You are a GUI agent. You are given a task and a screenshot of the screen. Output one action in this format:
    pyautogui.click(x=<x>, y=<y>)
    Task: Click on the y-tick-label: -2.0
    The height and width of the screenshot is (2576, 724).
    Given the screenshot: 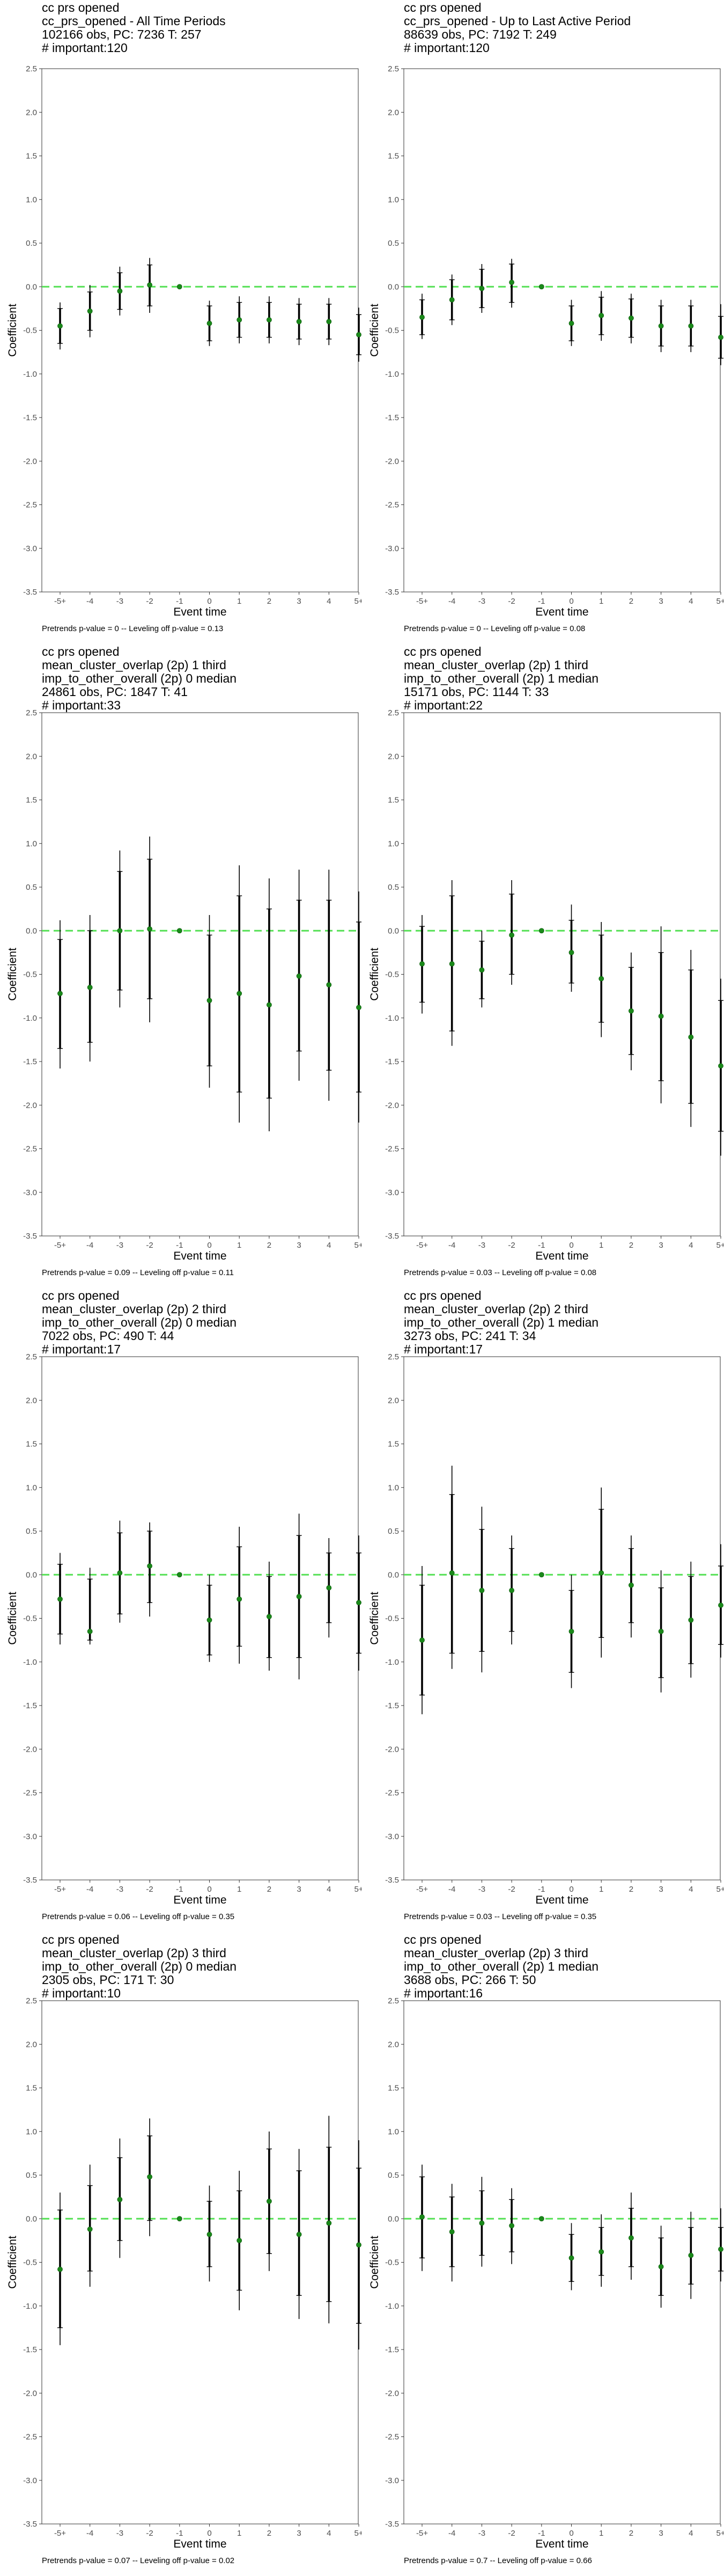 What is the action you would take?
    pyautogui.click(x=392, y=2393)
    